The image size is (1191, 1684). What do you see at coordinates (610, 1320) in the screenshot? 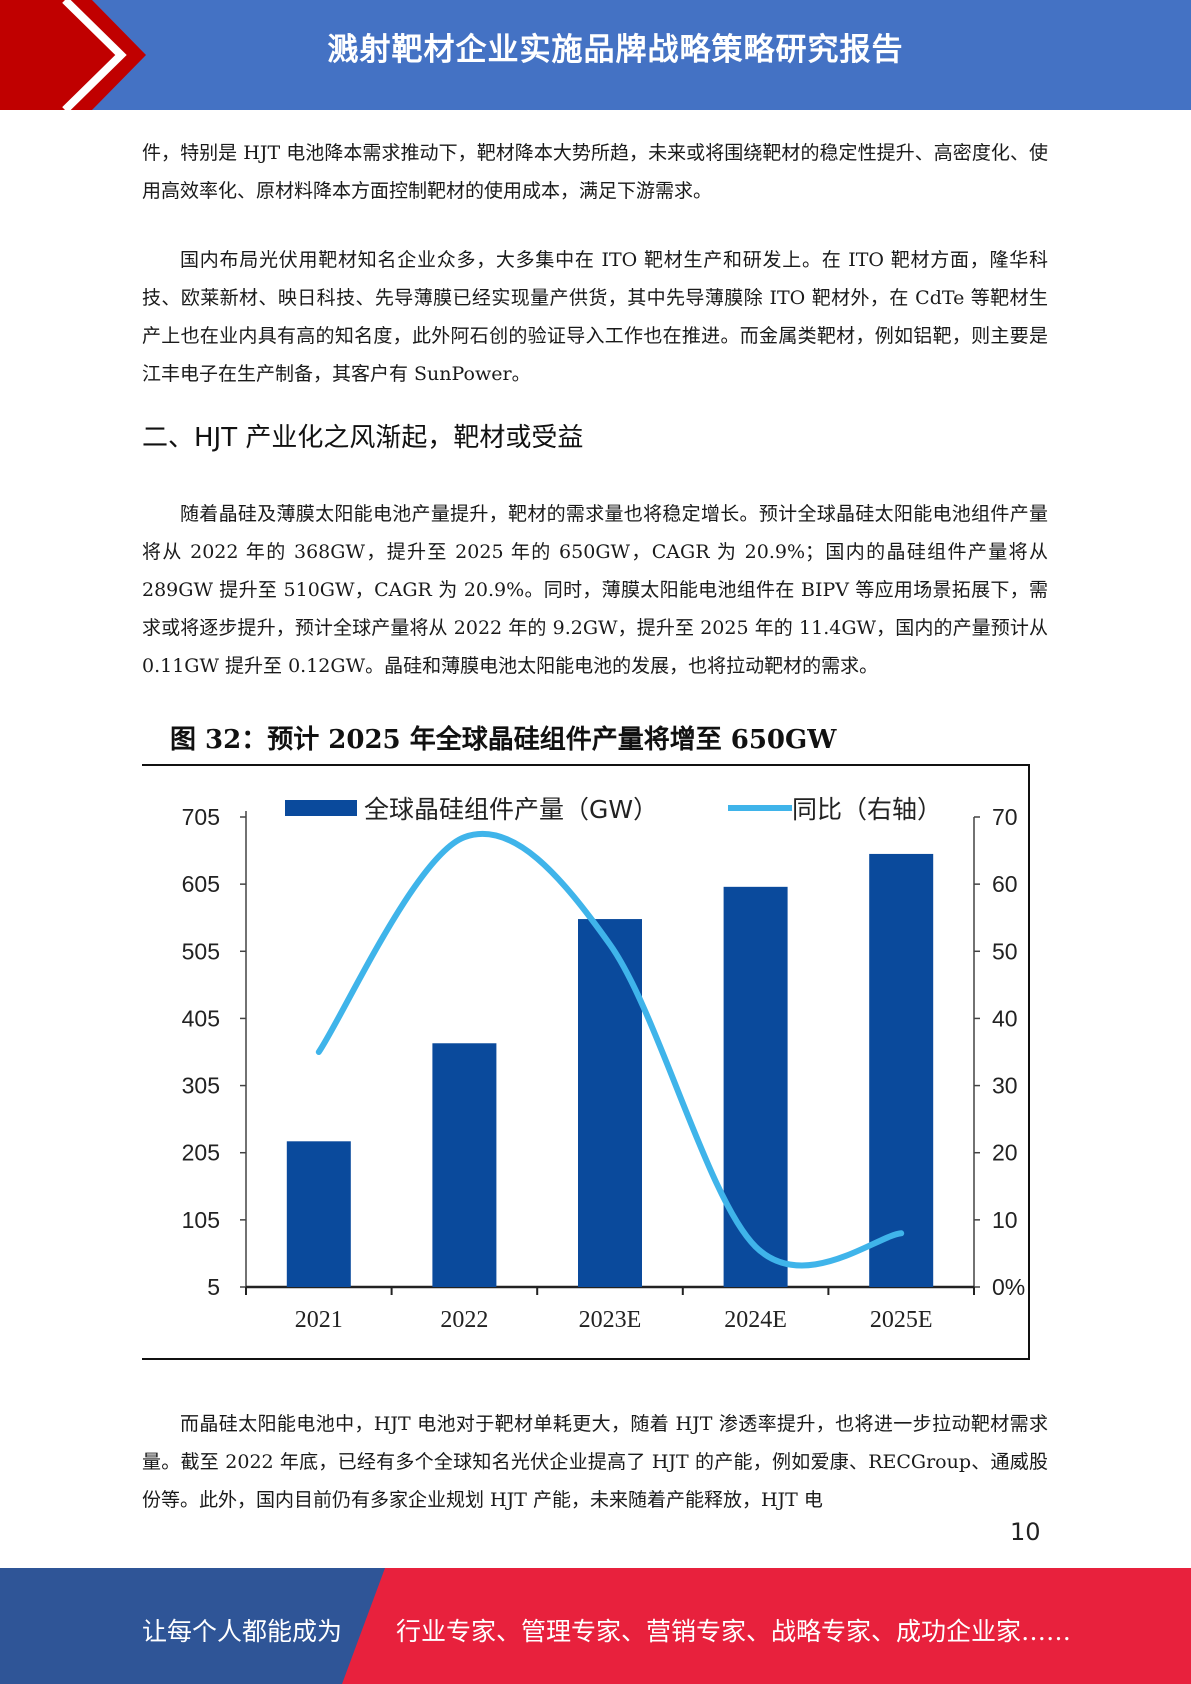
I see `x-tick-label: 2023E` at bounding box center [610, 1320].